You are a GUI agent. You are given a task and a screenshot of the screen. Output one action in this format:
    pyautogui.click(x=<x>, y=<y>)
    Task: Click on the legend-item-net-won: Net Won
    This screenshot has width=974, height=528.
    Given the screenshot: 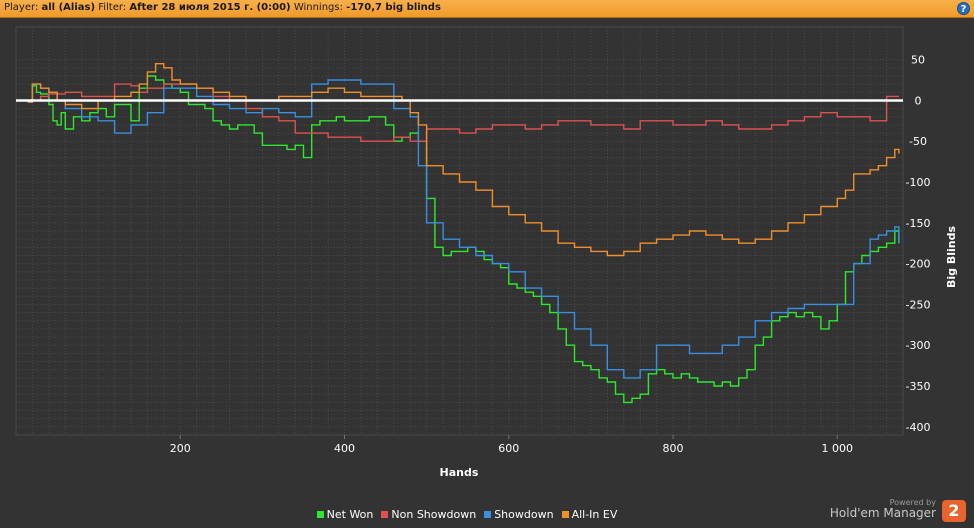 What is the action you would take?
    pyautogui.click(x=345, y=514)
    